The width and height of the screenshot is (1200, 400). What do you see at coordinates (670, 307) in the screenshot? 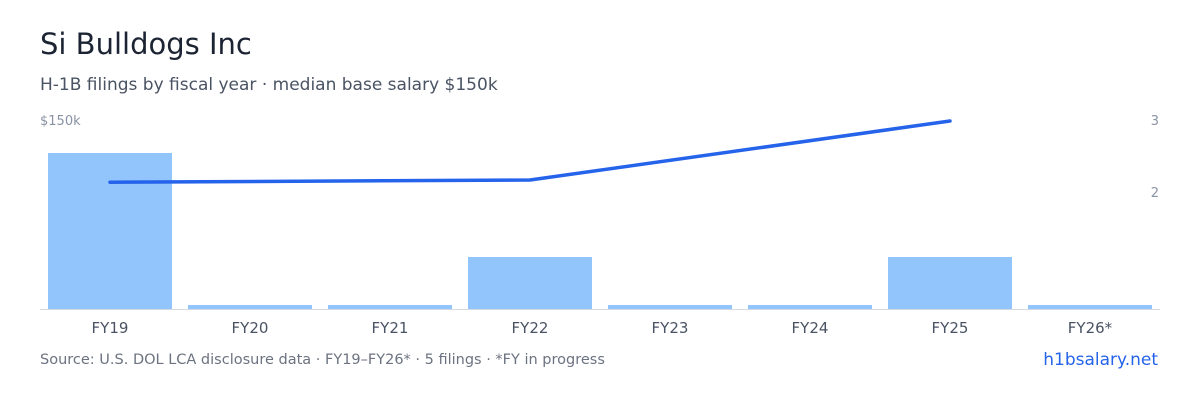
I see `bar-fy23` at bounding box center [670, 307].